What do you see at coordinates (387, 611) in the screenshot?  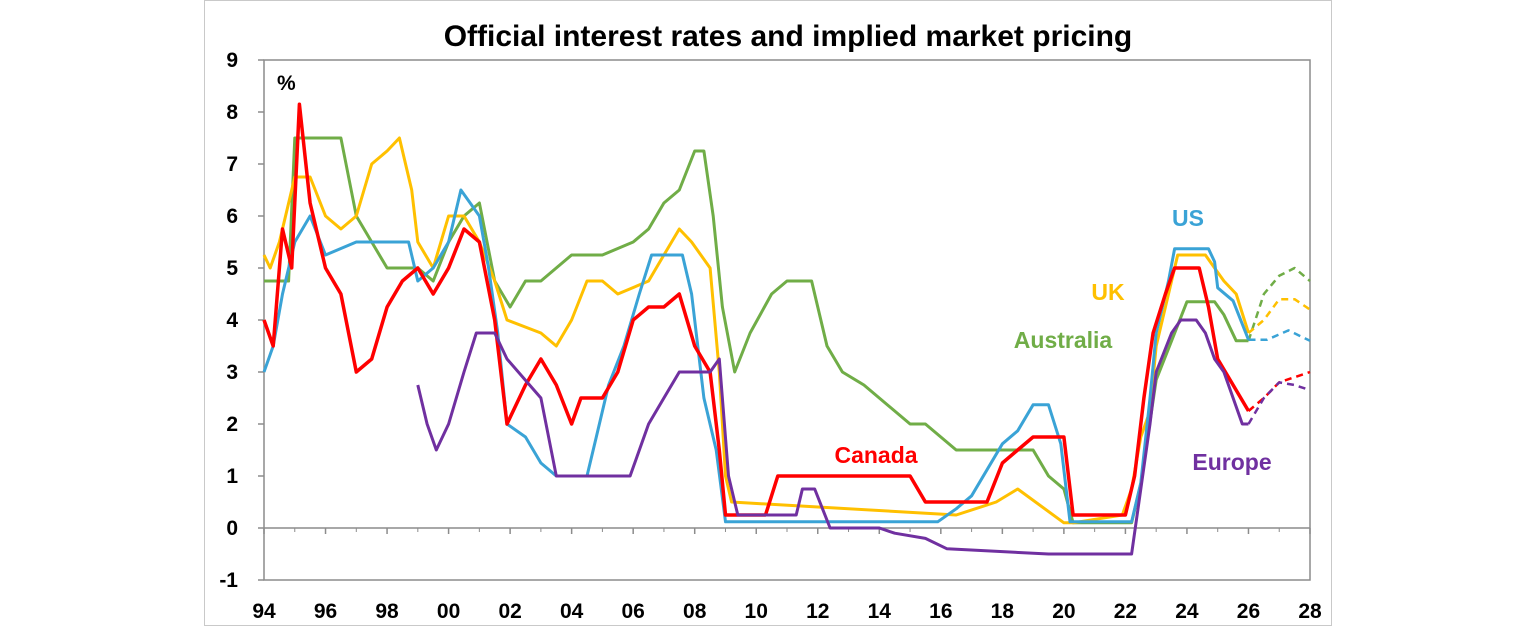 I see `x-tick-label: 98` at bounding box center [387, 611].